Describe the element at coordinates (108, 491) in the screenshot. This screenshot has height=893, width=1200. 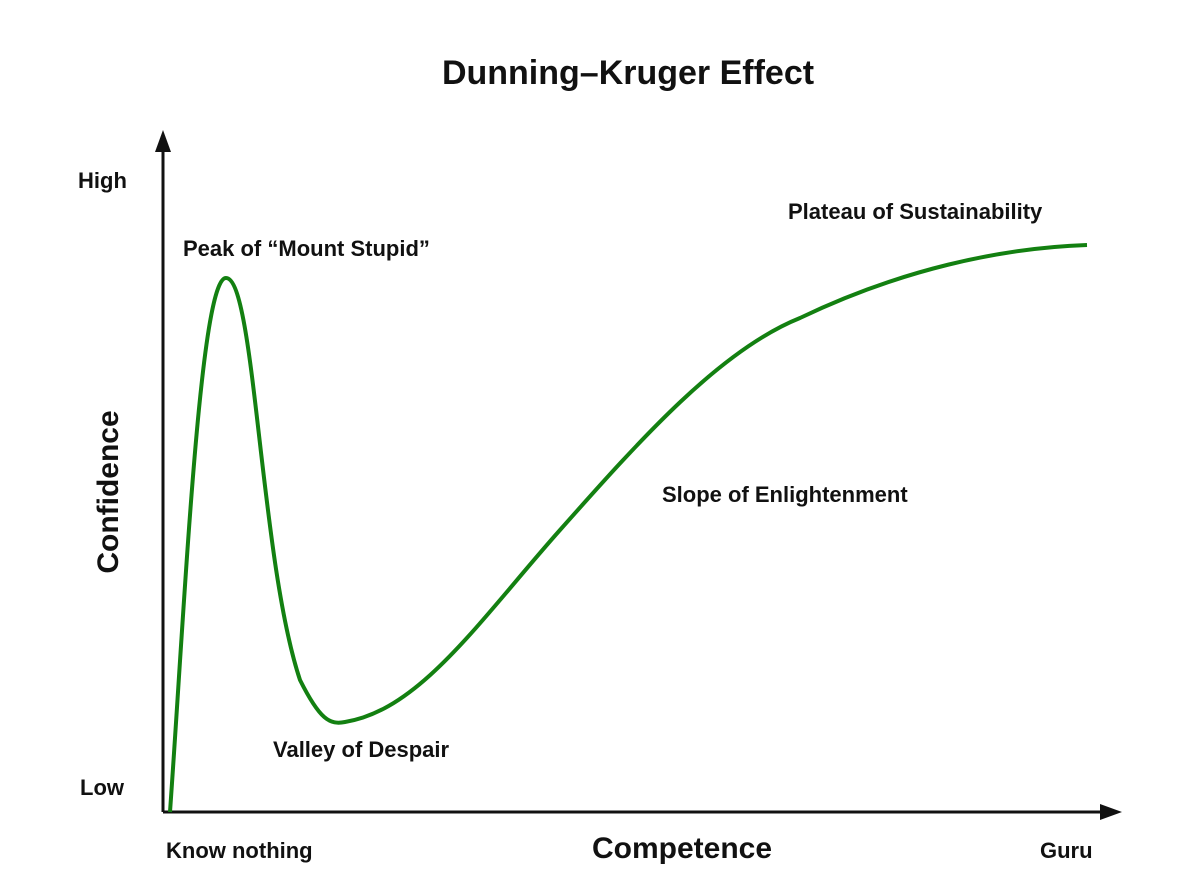
I see `y-axis-title: Confidence` at that location.